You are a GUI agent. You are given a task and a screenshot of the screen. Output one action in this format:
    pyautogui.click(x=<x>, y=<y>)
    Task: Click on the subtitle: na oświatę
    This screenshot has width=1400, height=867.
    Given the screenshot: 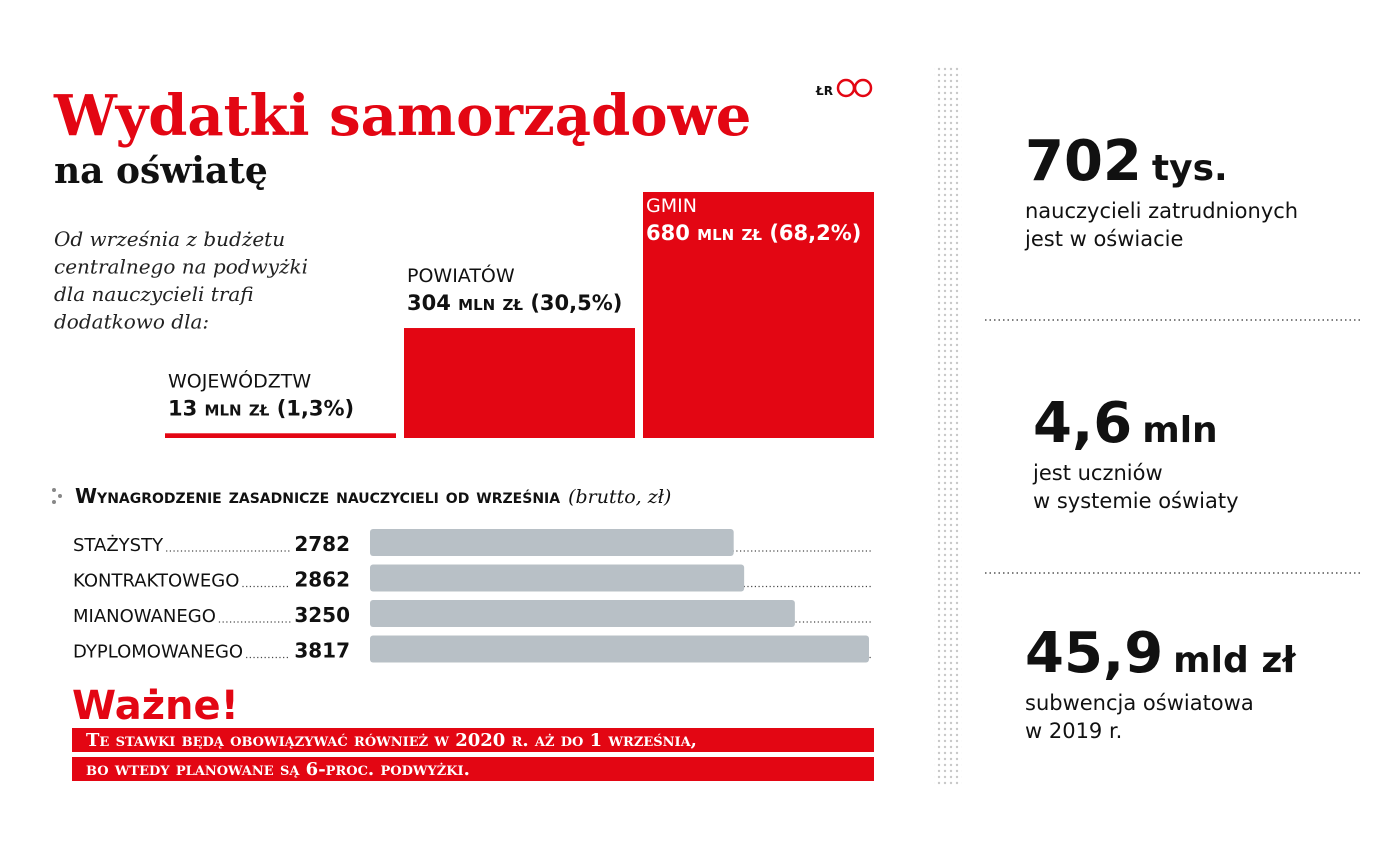 What is the action you would take?
    pyautogui.click(x=161, y=171)
    